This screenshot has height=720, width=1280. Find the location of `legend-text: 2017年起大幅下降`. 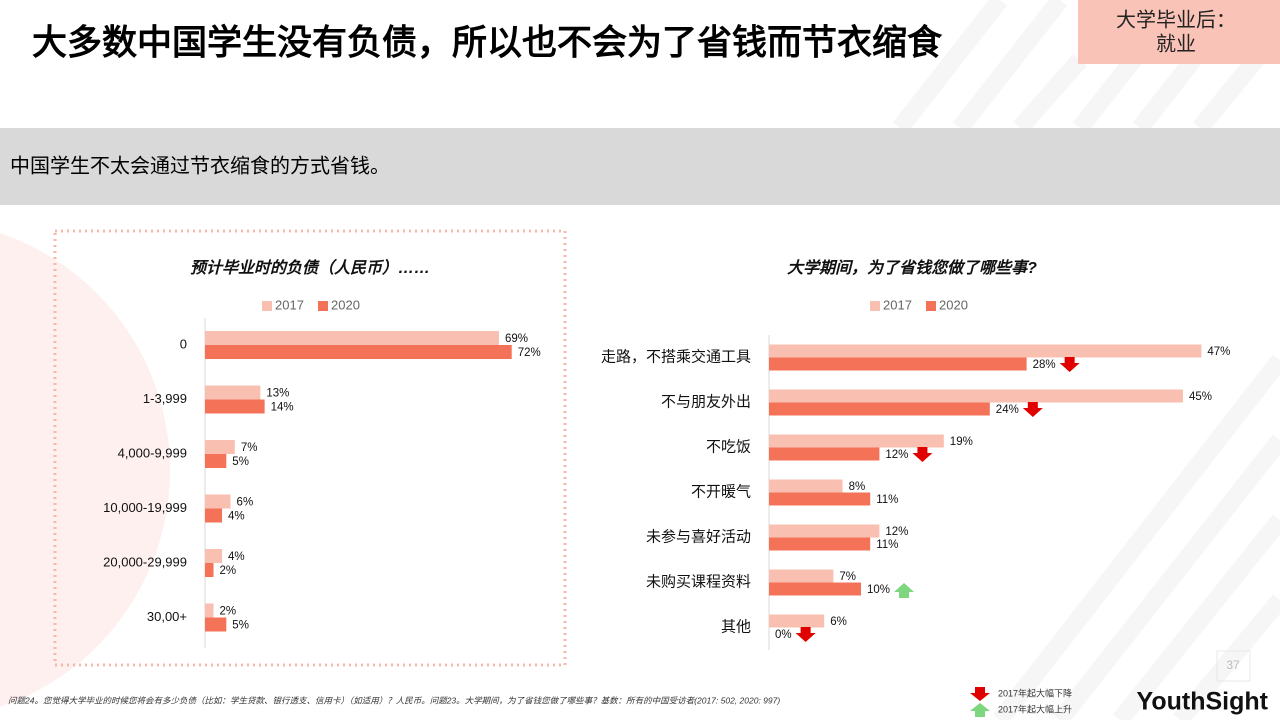

legend-text: 2017年起大幅下降 is located at coordinates (1035, 692).